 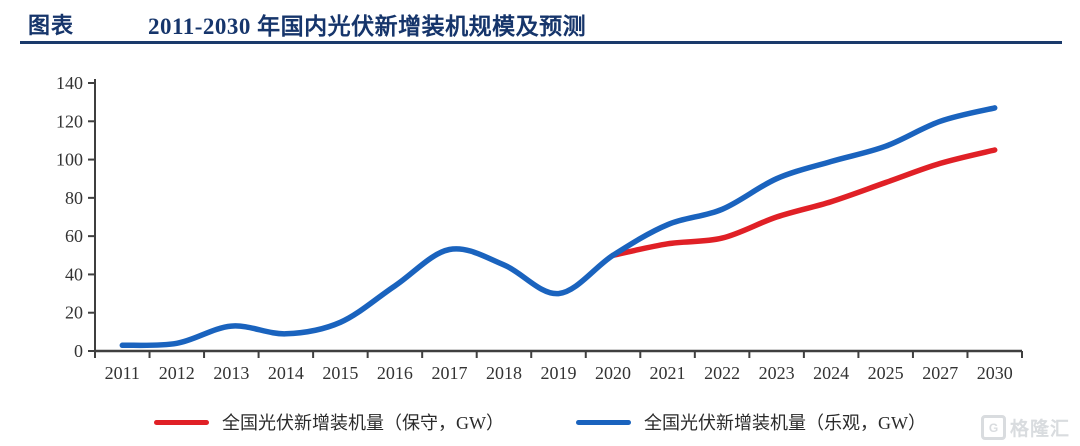 I want to click on y-axis-label: 80, so click(x=74, y=198).